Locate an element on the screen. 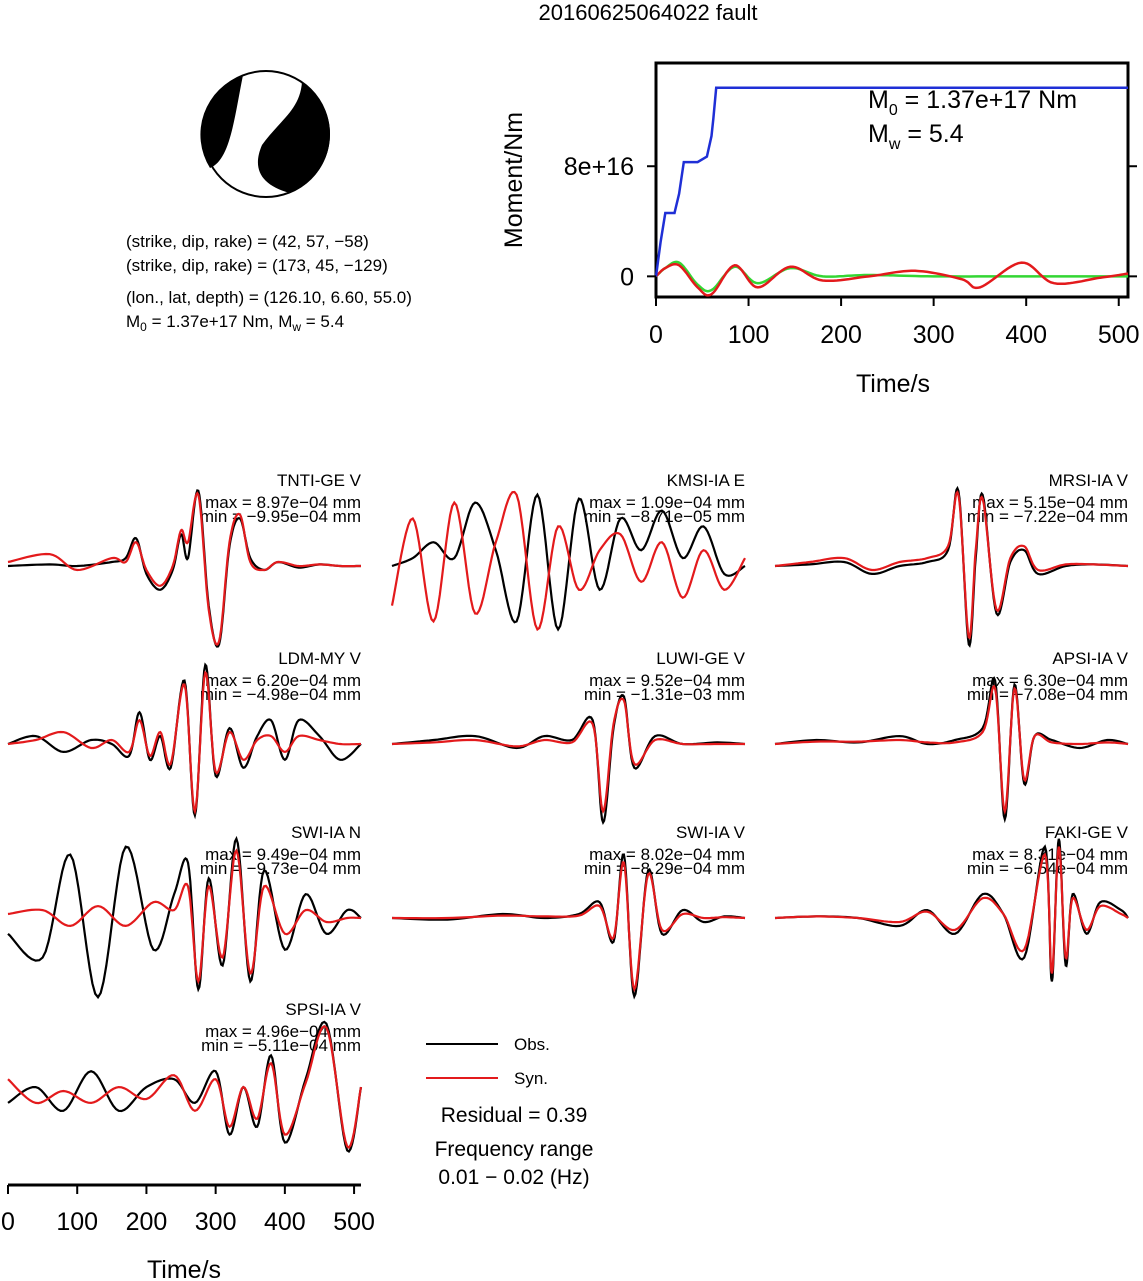 This screenshot has width=1143, height=1281. beachball-compressional-quadrant-left is located at coordinates (221, 121).